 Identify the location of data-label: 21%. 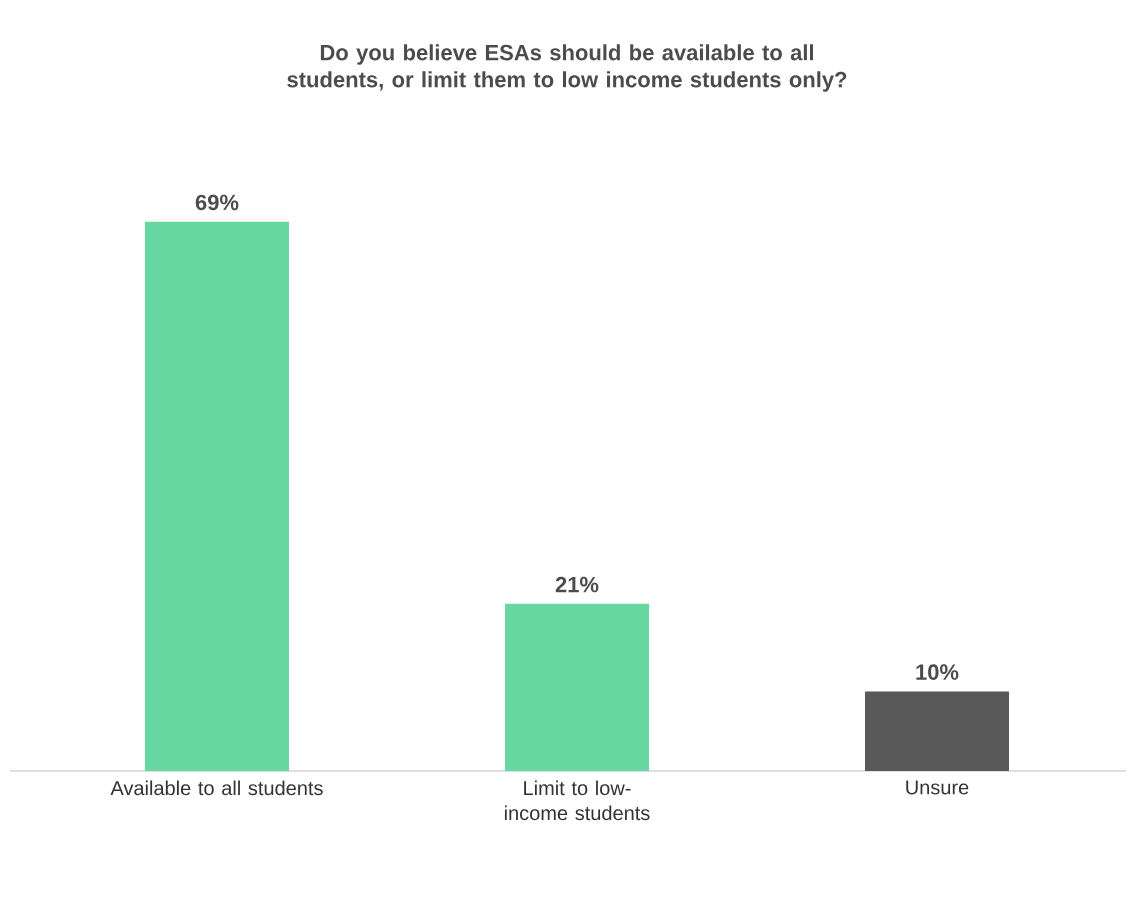
(577, 584).